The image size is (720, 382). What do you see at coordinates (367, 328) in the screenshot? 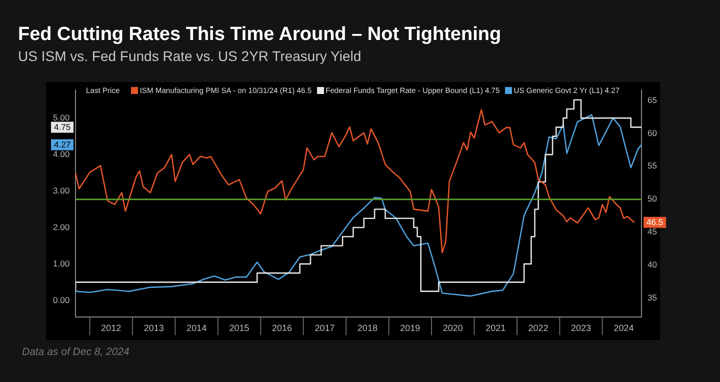
I see `x-tick-label: 2018` at bounding box center [367, 328].